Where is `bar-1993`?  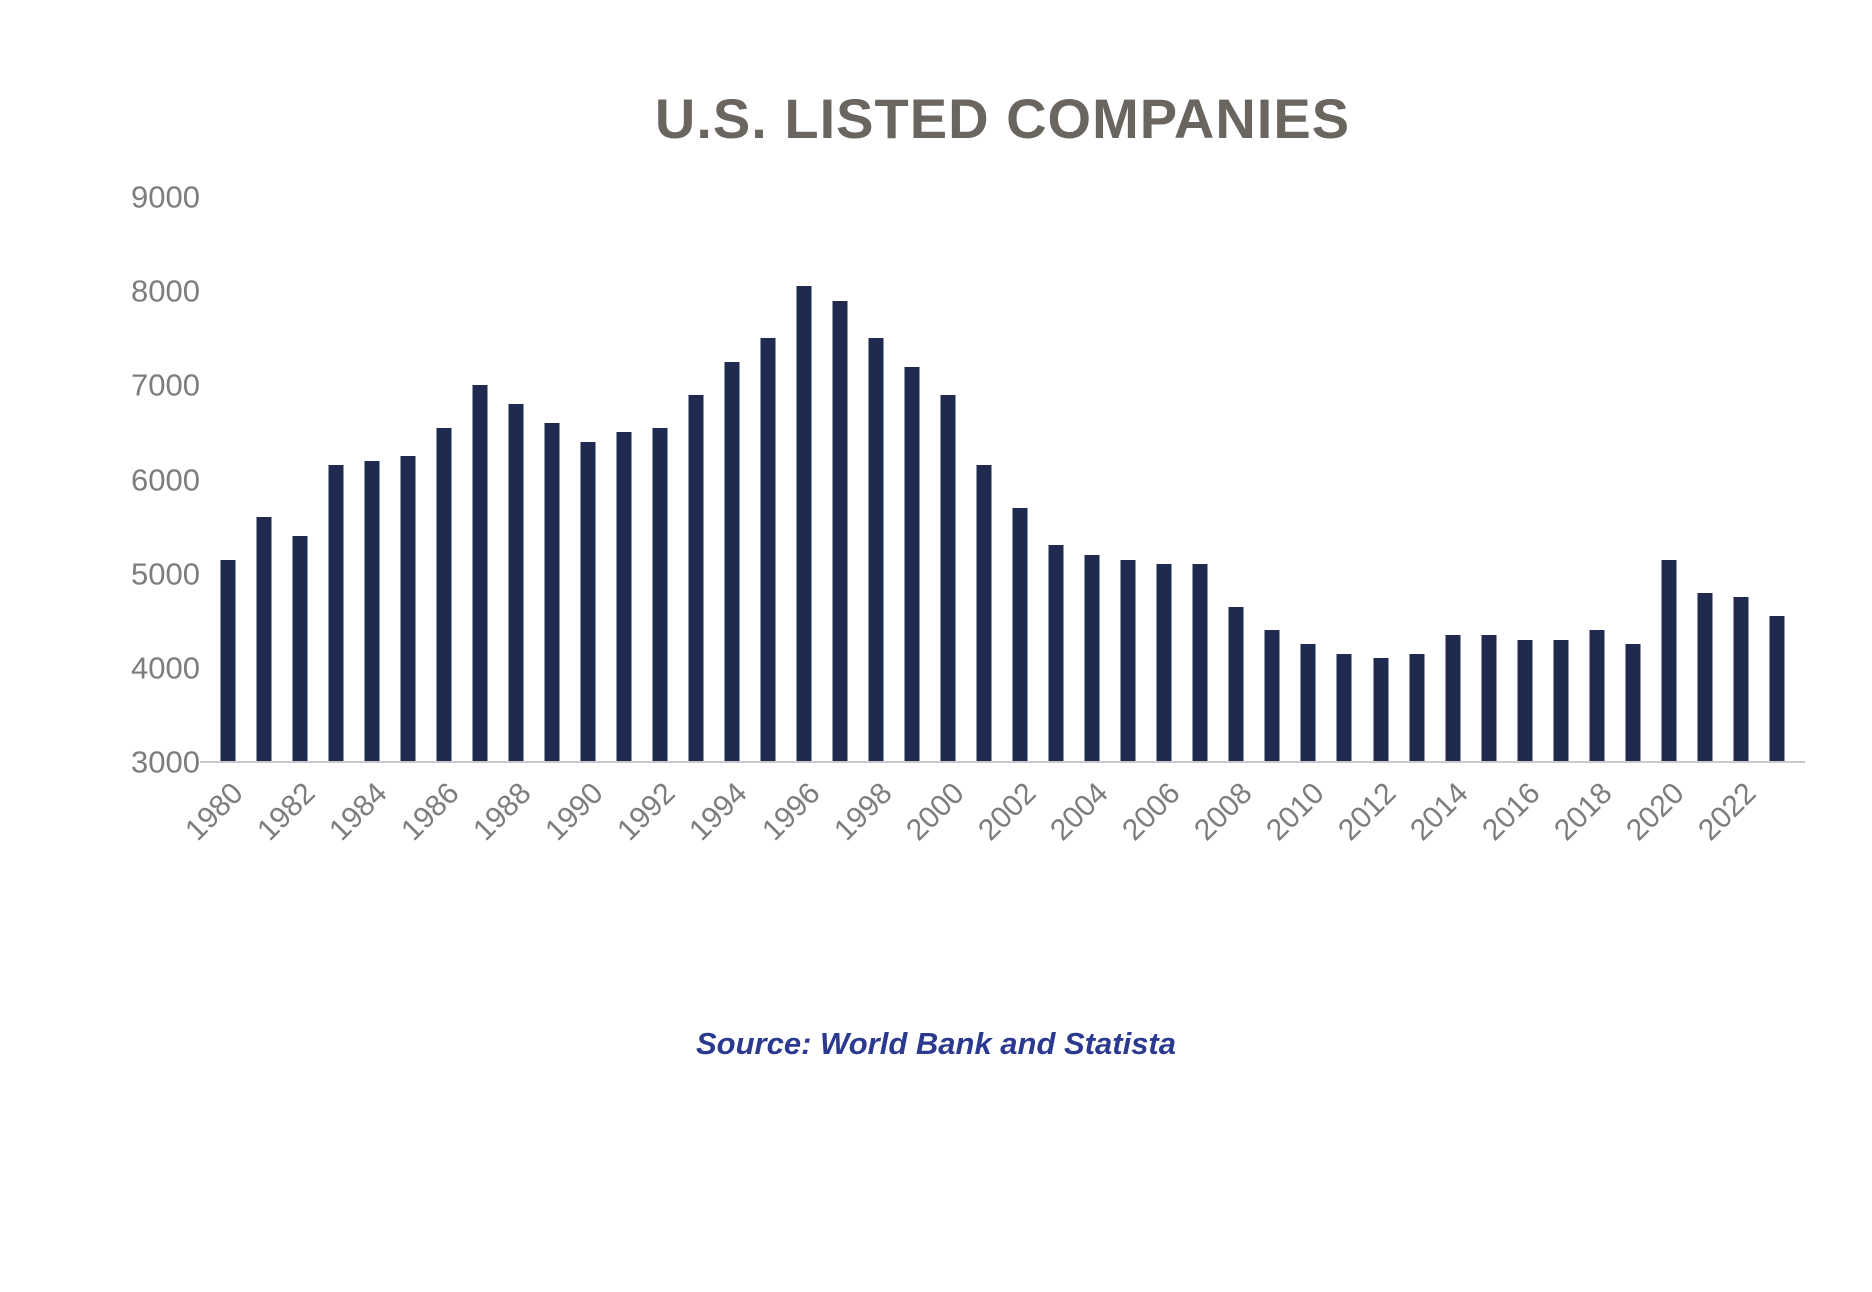 bar-1993 is located at coordinates (696, 578).